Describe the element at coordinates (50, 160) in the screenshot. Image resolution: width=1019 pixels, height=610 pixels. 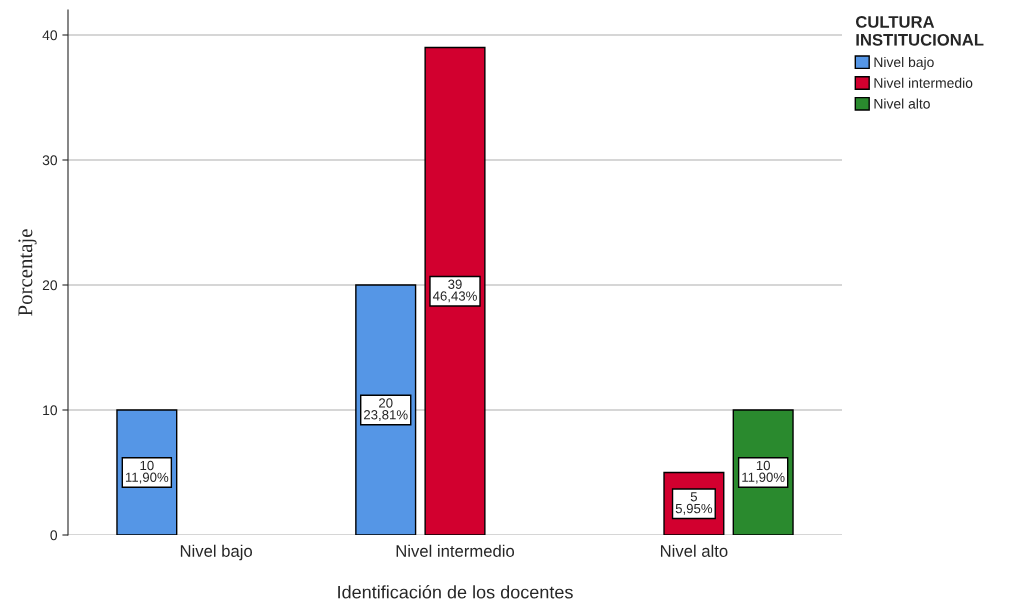
I see `y-tick-label: 30` at that location.